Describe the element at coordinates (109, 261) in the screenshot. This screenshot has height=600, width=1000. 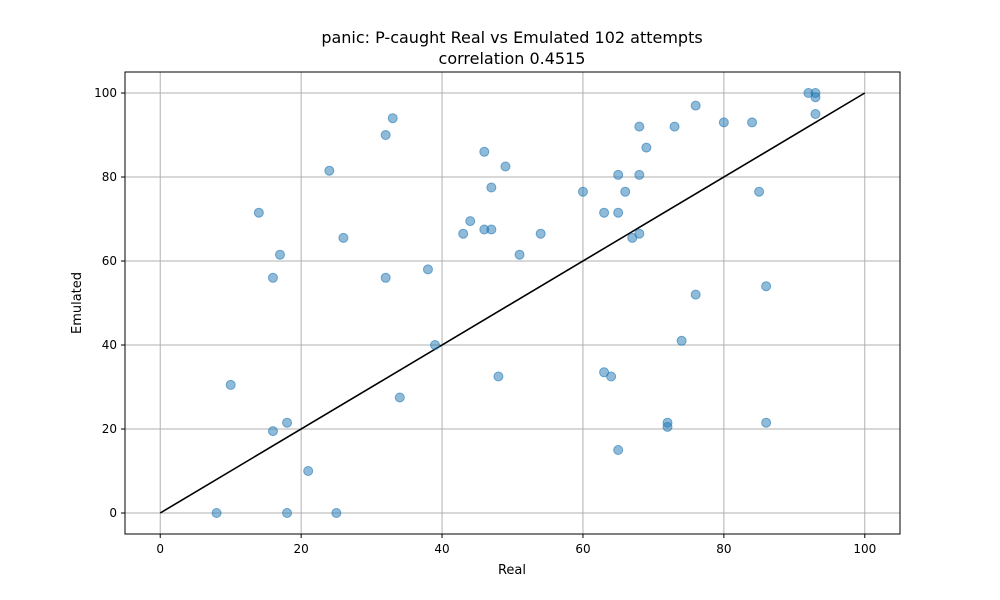
I see `y-tick-label: 60` at that location.